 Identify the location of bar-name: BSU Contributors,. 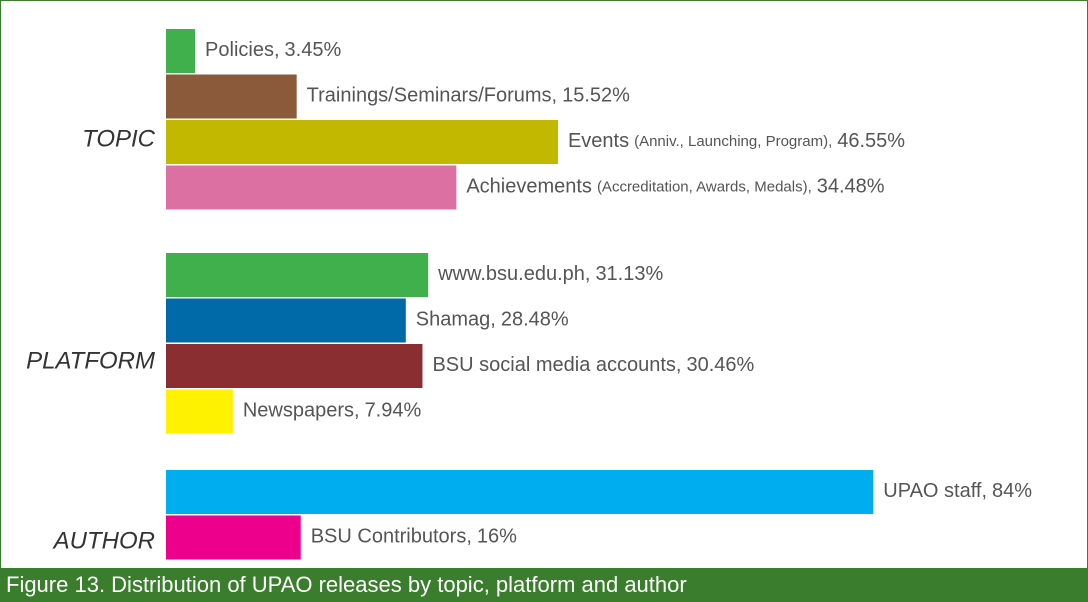
(391, 537).